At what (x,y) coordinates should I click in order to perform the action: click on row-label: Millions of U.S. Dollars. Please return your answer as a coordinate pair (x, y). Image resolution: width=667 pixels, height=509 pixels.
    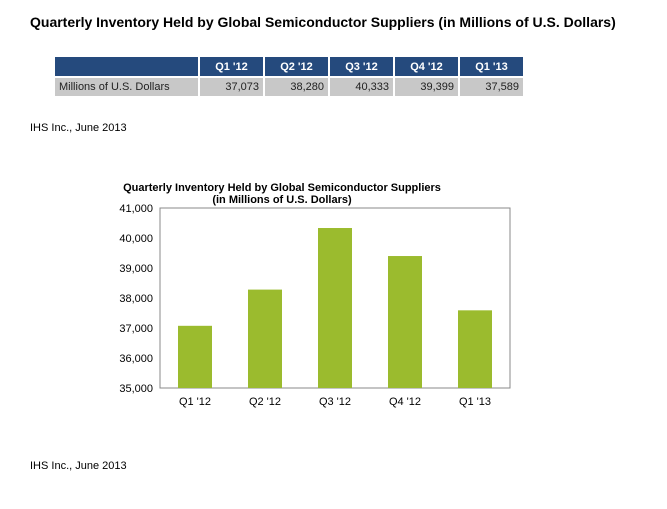
    Looking at the image, I should click on (127, 86).